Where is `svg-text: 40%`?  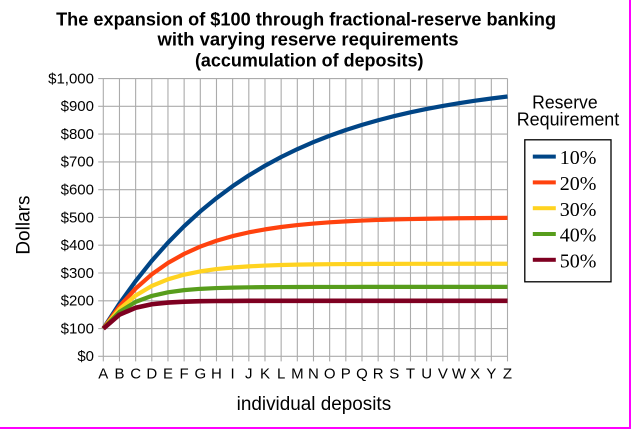 svg-text: 40% is located at coordinates (578, 236).